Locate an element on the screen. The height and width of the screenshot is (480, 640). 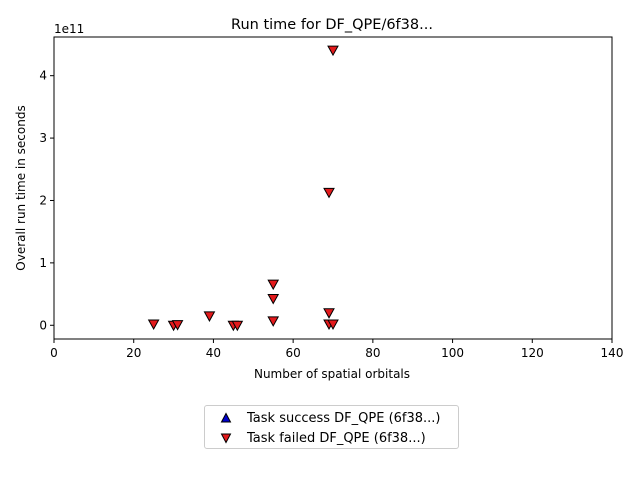
y-tick-label: 0 is located at coordinates (43, 325).